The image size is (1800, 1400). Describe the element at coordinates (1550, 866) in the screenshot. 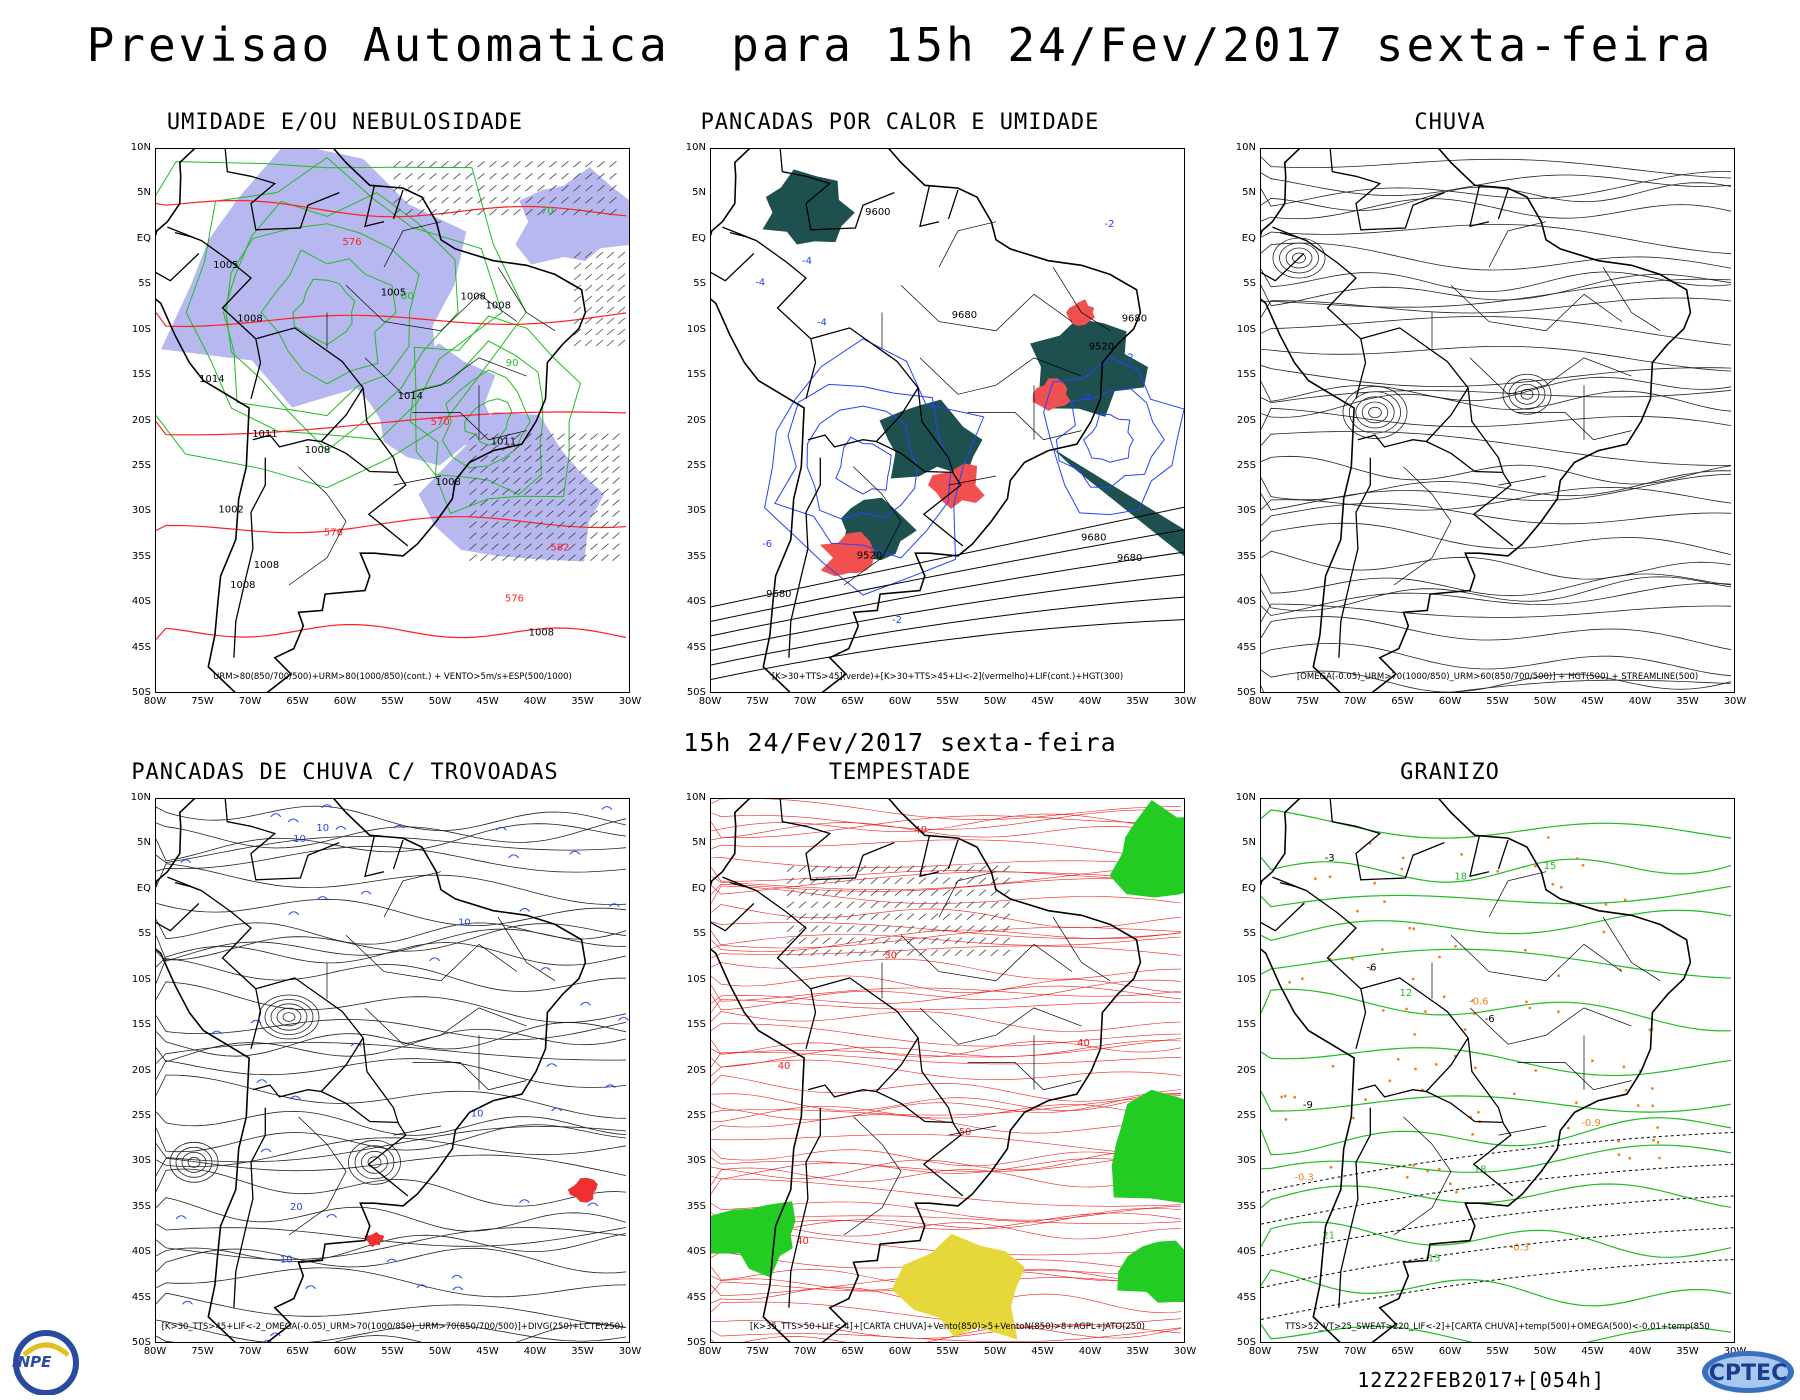

I see `contour-label: 15` at that location.